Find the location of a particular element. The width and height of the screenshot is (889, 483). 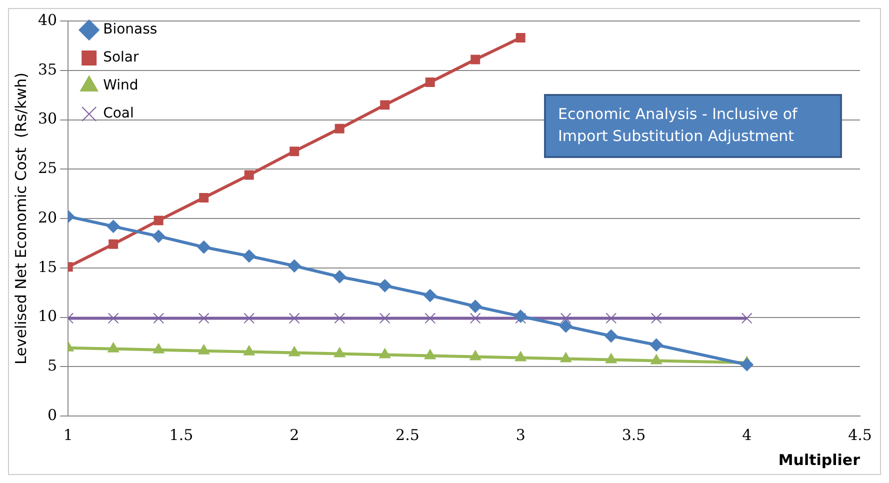

x-tick-label: 3 is located at coordinates (521, 435).